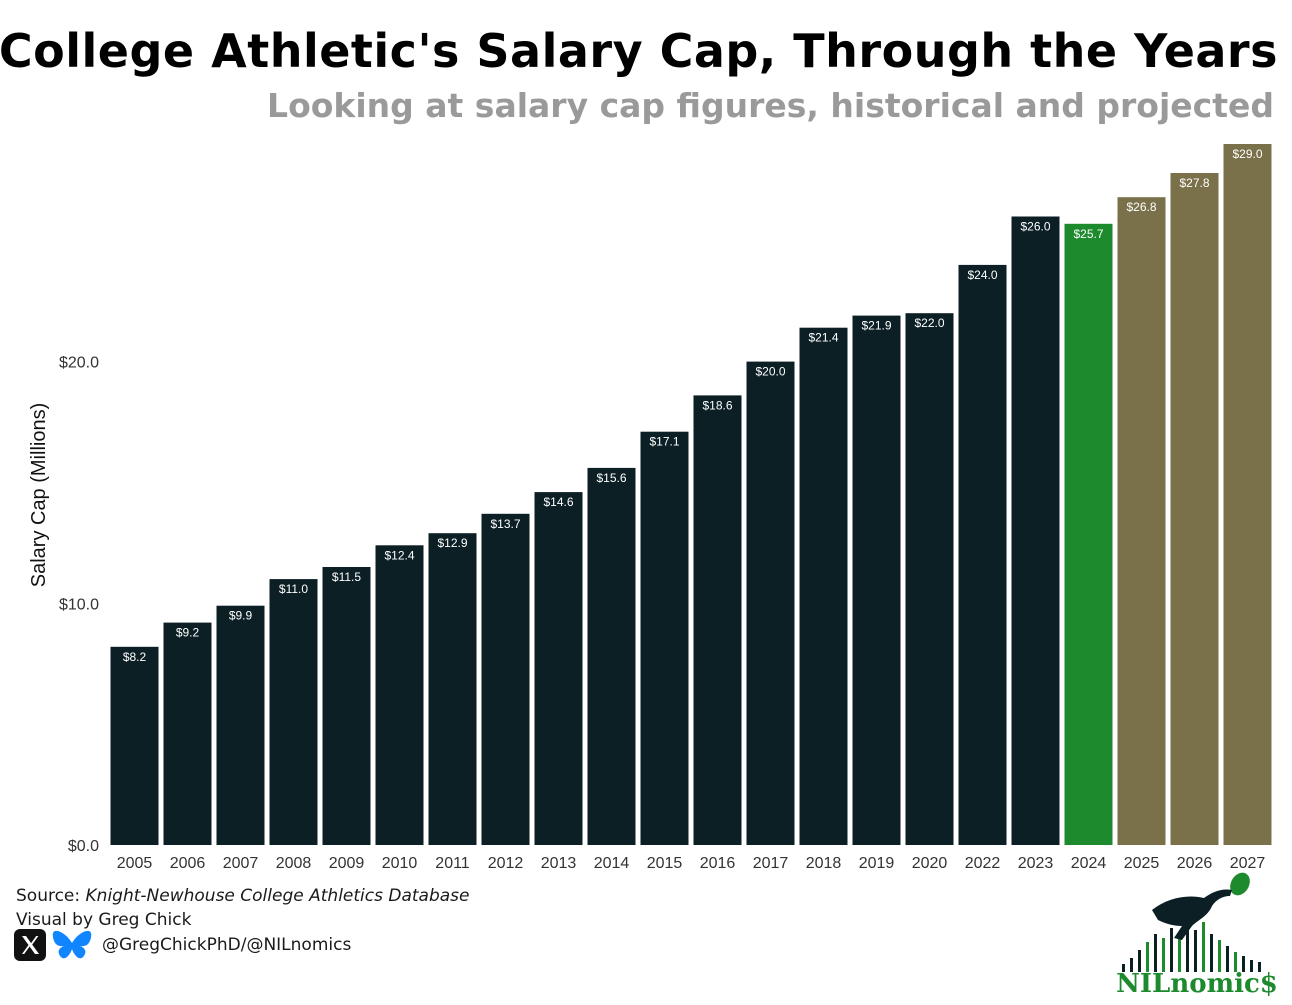  What do you see at coordinates (30, 945) in the screenshot?
I see `x-logo-icon` at bounding box center [30, 945].